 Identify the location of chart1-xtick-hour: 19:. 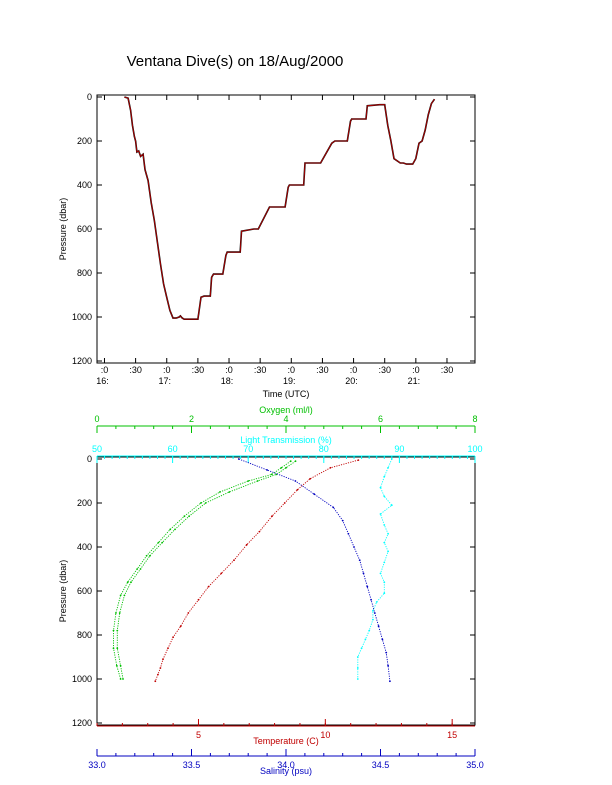
(289, 381).